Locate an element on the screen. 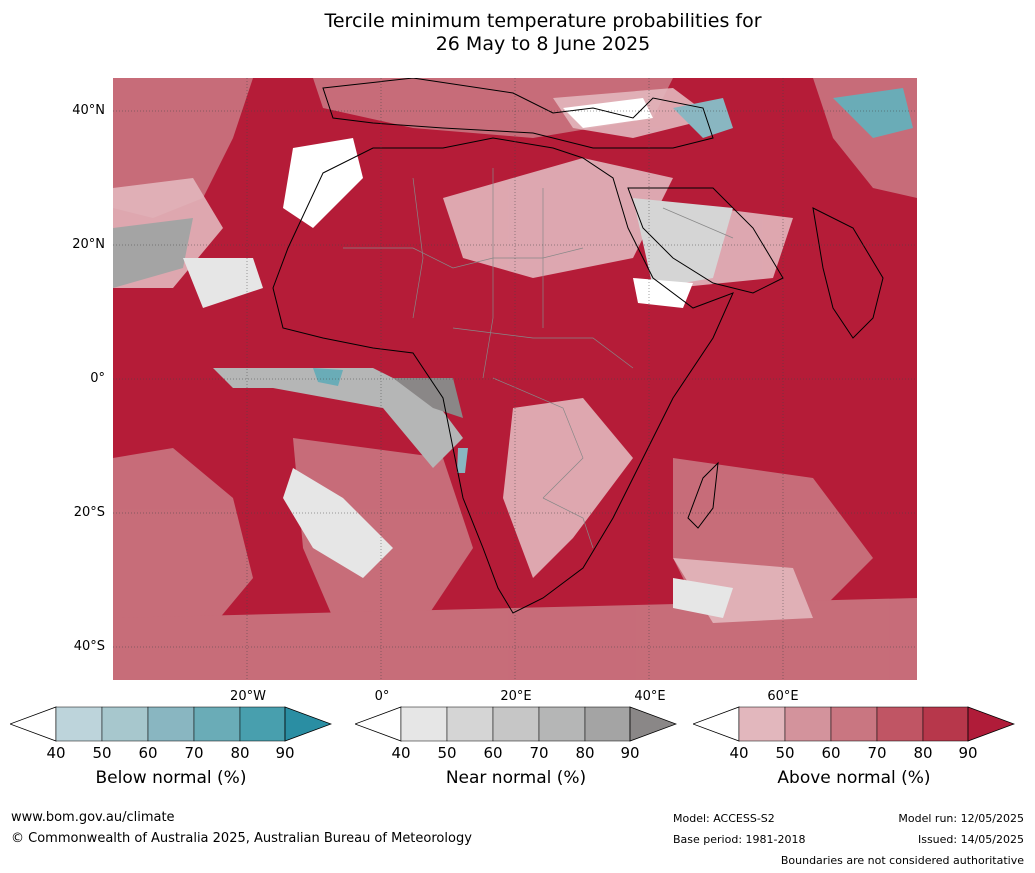 This screenshot has width=1035, height=873. lon-label-0: 0° is located at coordinates (382, 696).